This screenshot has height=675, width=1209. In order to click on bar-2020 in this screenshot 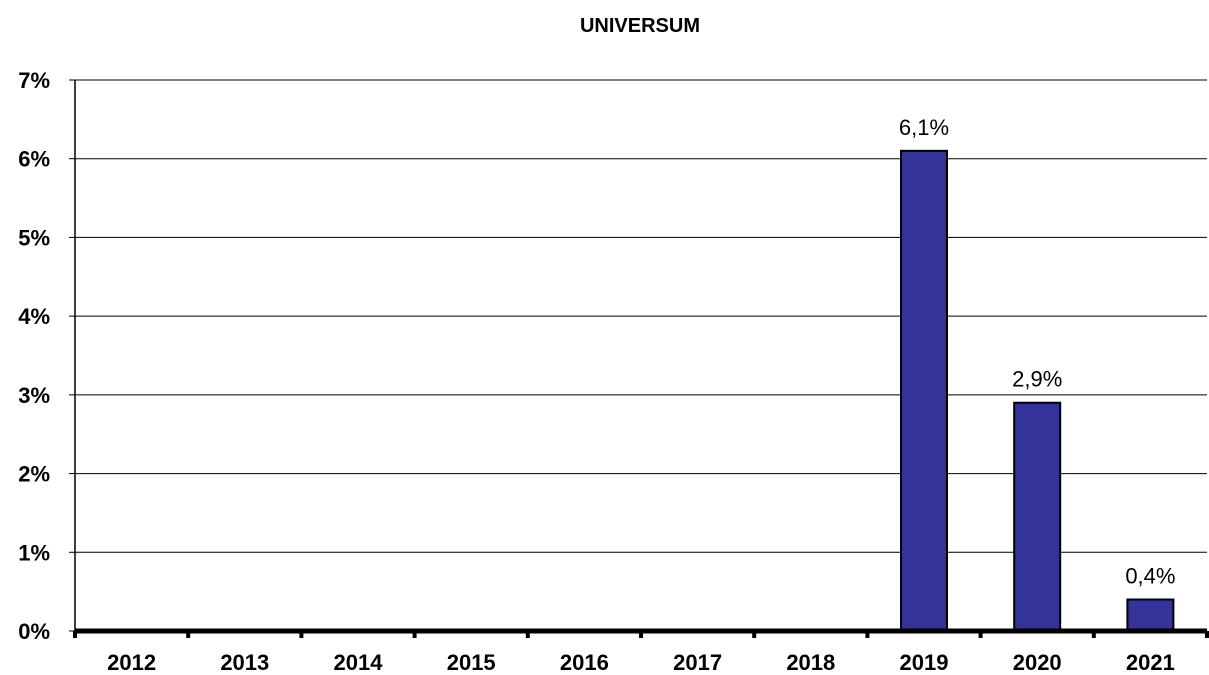, I will do `click(1037, 516)`.